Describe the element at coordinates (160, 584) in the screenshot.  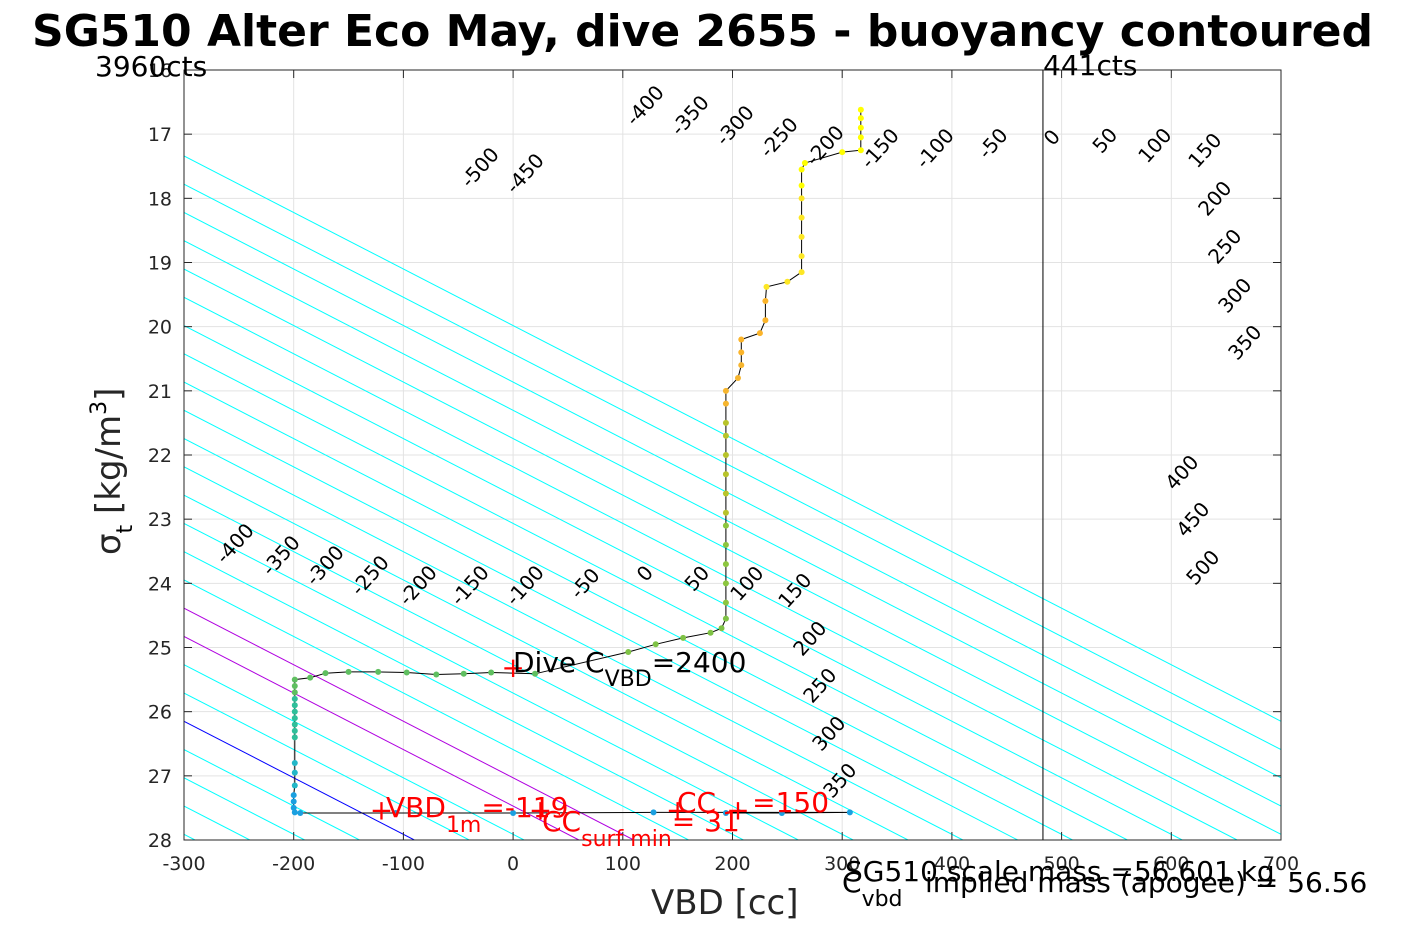
I see `y-tick-label: 24` at that location.